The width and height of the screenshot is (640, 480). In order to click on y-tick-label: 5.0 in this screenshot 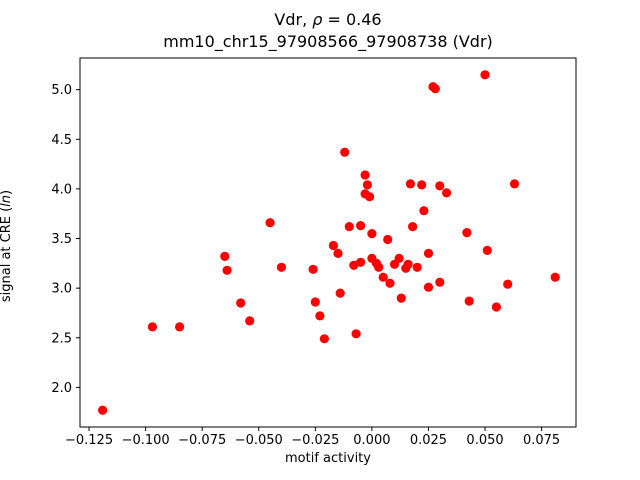, I will do `click(61, 90)`.